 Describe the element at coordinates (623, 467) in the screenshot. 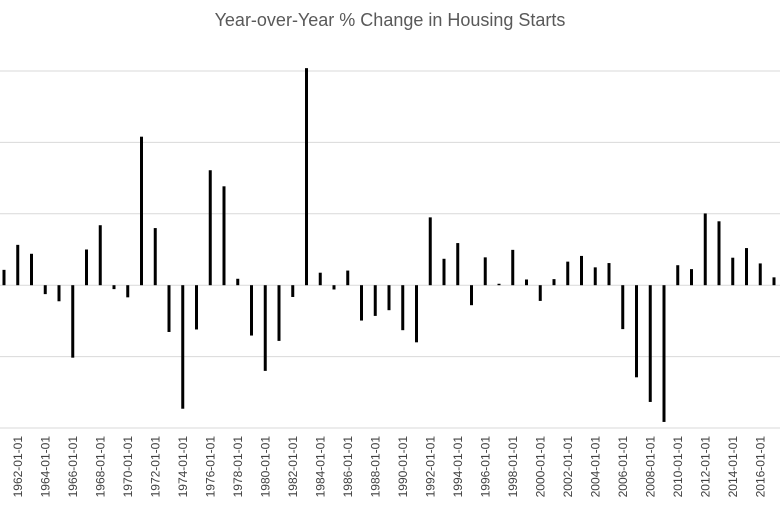

I see `x-tick-label: 2006-01-01` at that location.